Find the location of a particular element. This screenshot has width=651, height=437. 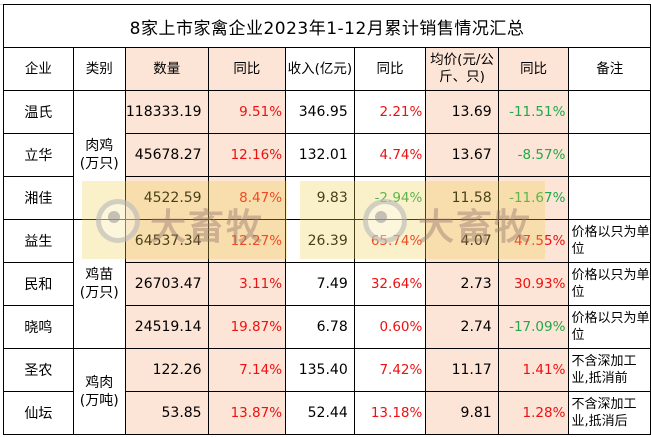

quantity-yoy-cell: 13.87% is located at coordinates (247, 413).